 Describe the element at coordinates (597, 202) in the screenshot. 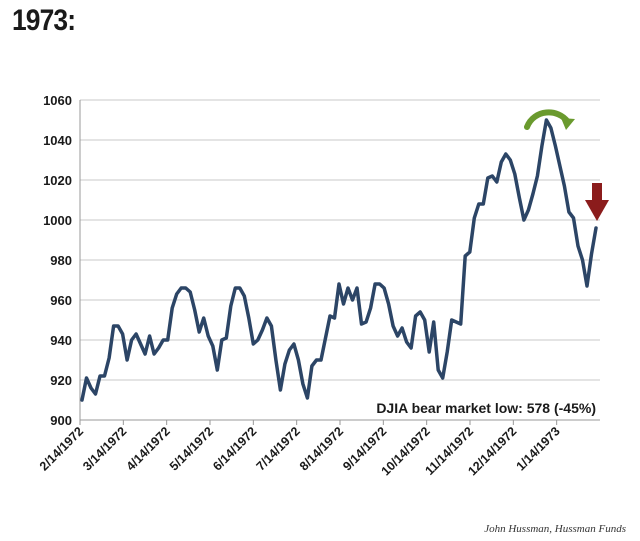

I see `down-arrow-icon` at that location.